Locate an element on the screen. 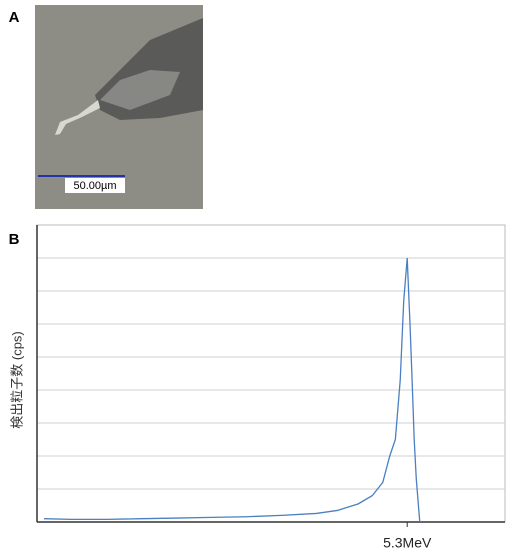  tip-highlight is located at coordinates (140, 90).